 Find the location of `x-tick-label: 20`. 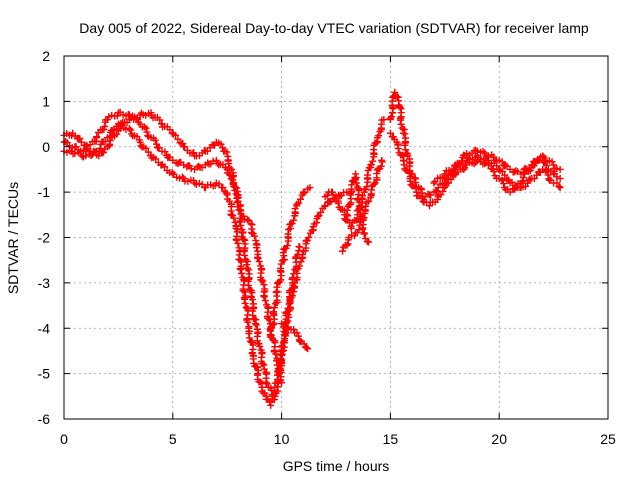

x-tick-label: 20 is located at coordinates (499, 439).